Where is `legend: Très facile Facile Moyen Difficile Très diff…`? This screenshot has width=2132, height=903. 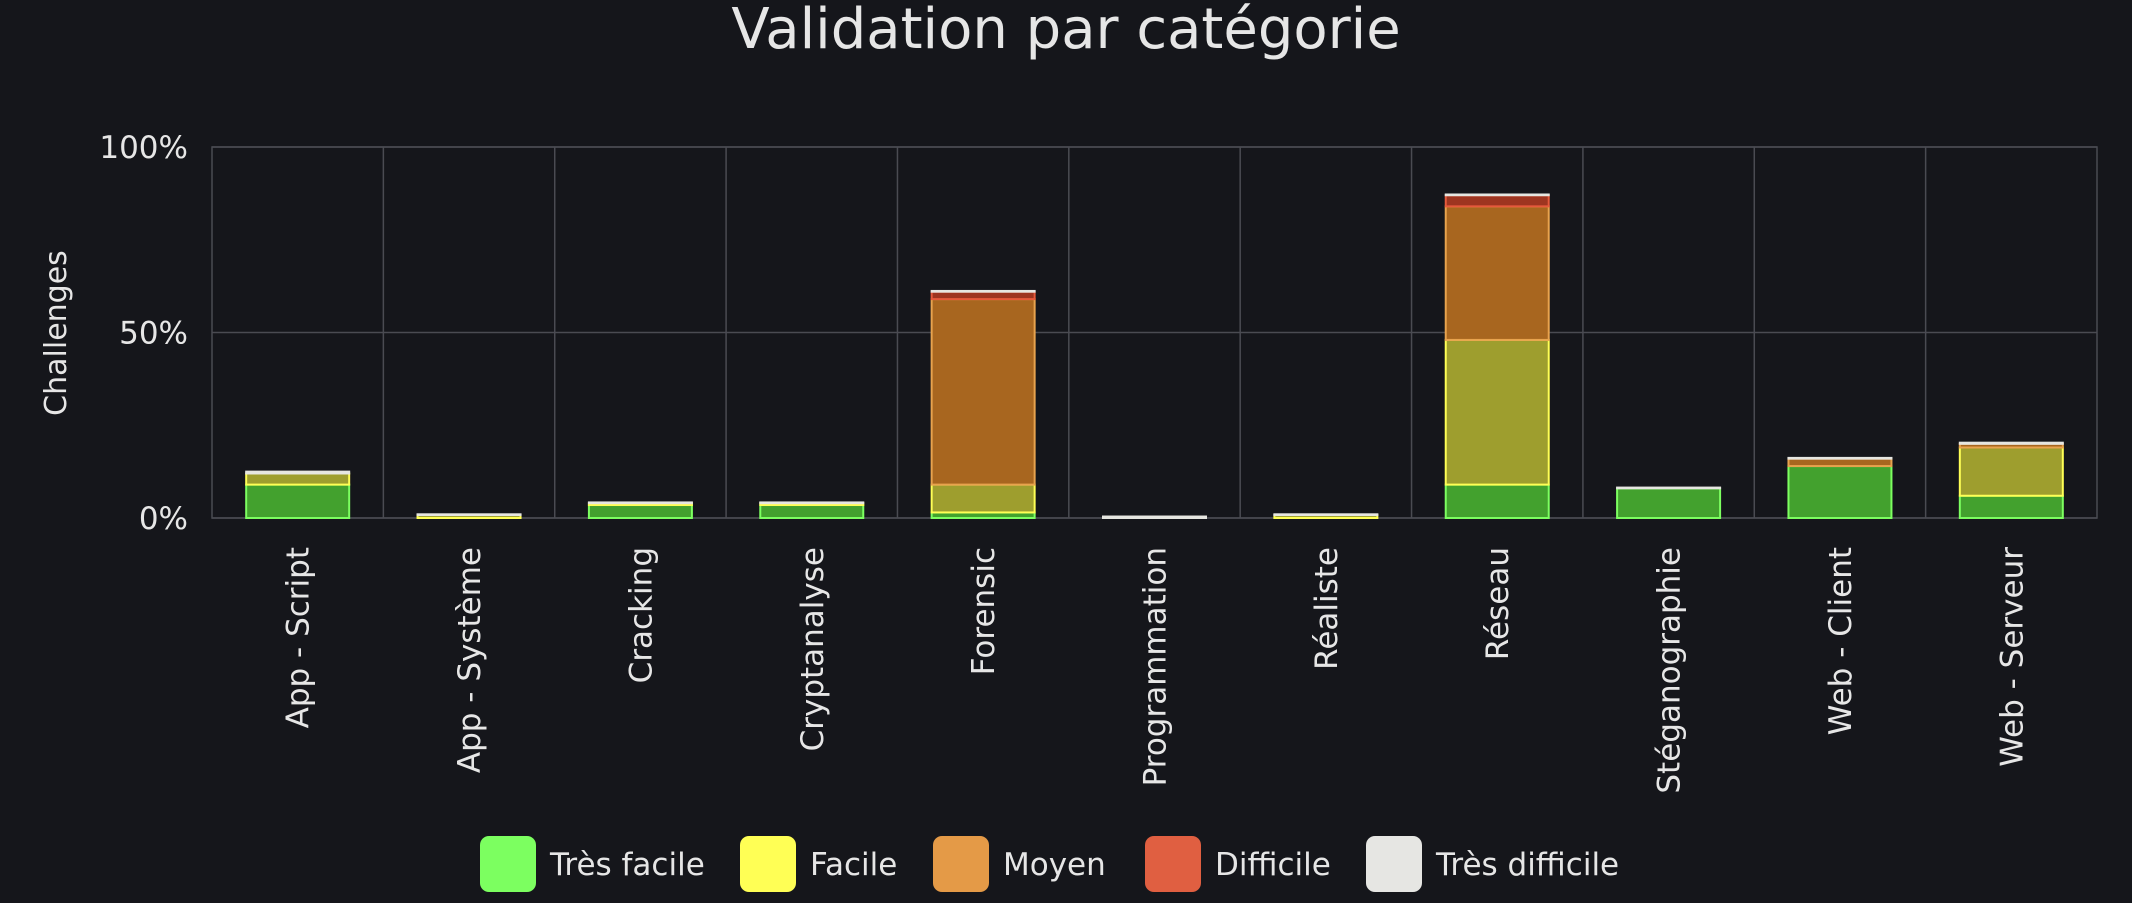
legend: Très facile Facile Moyen Difficile Très diff… is located at coordinates (1049, 864).